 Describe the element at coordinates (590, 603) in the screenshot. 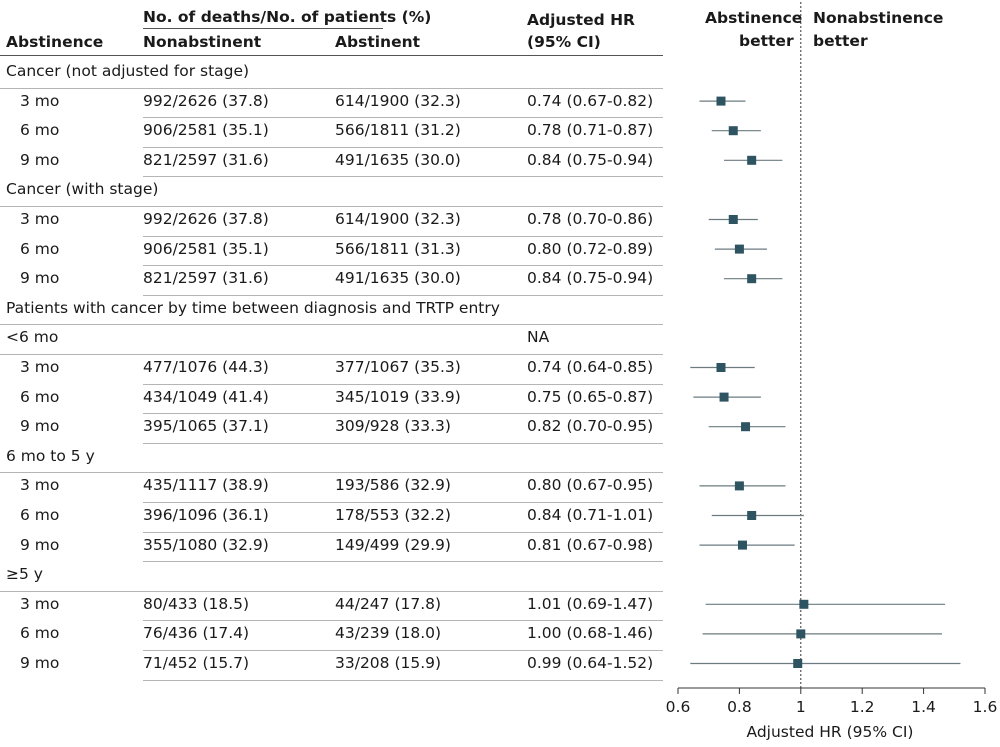

I see `hr-value: 1.01 (0.69-1.47)` at that location.